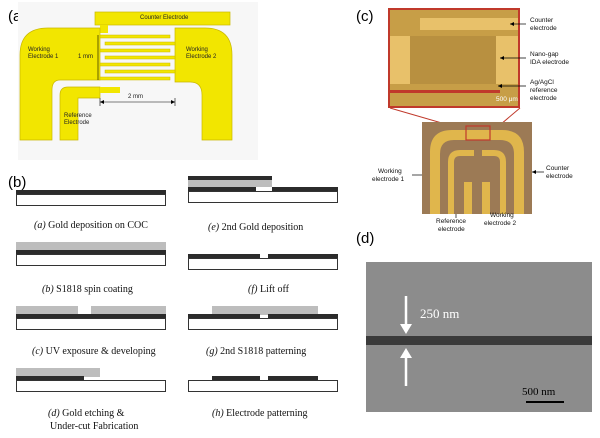  I want to click on gap-arrows, so click(482, 349).